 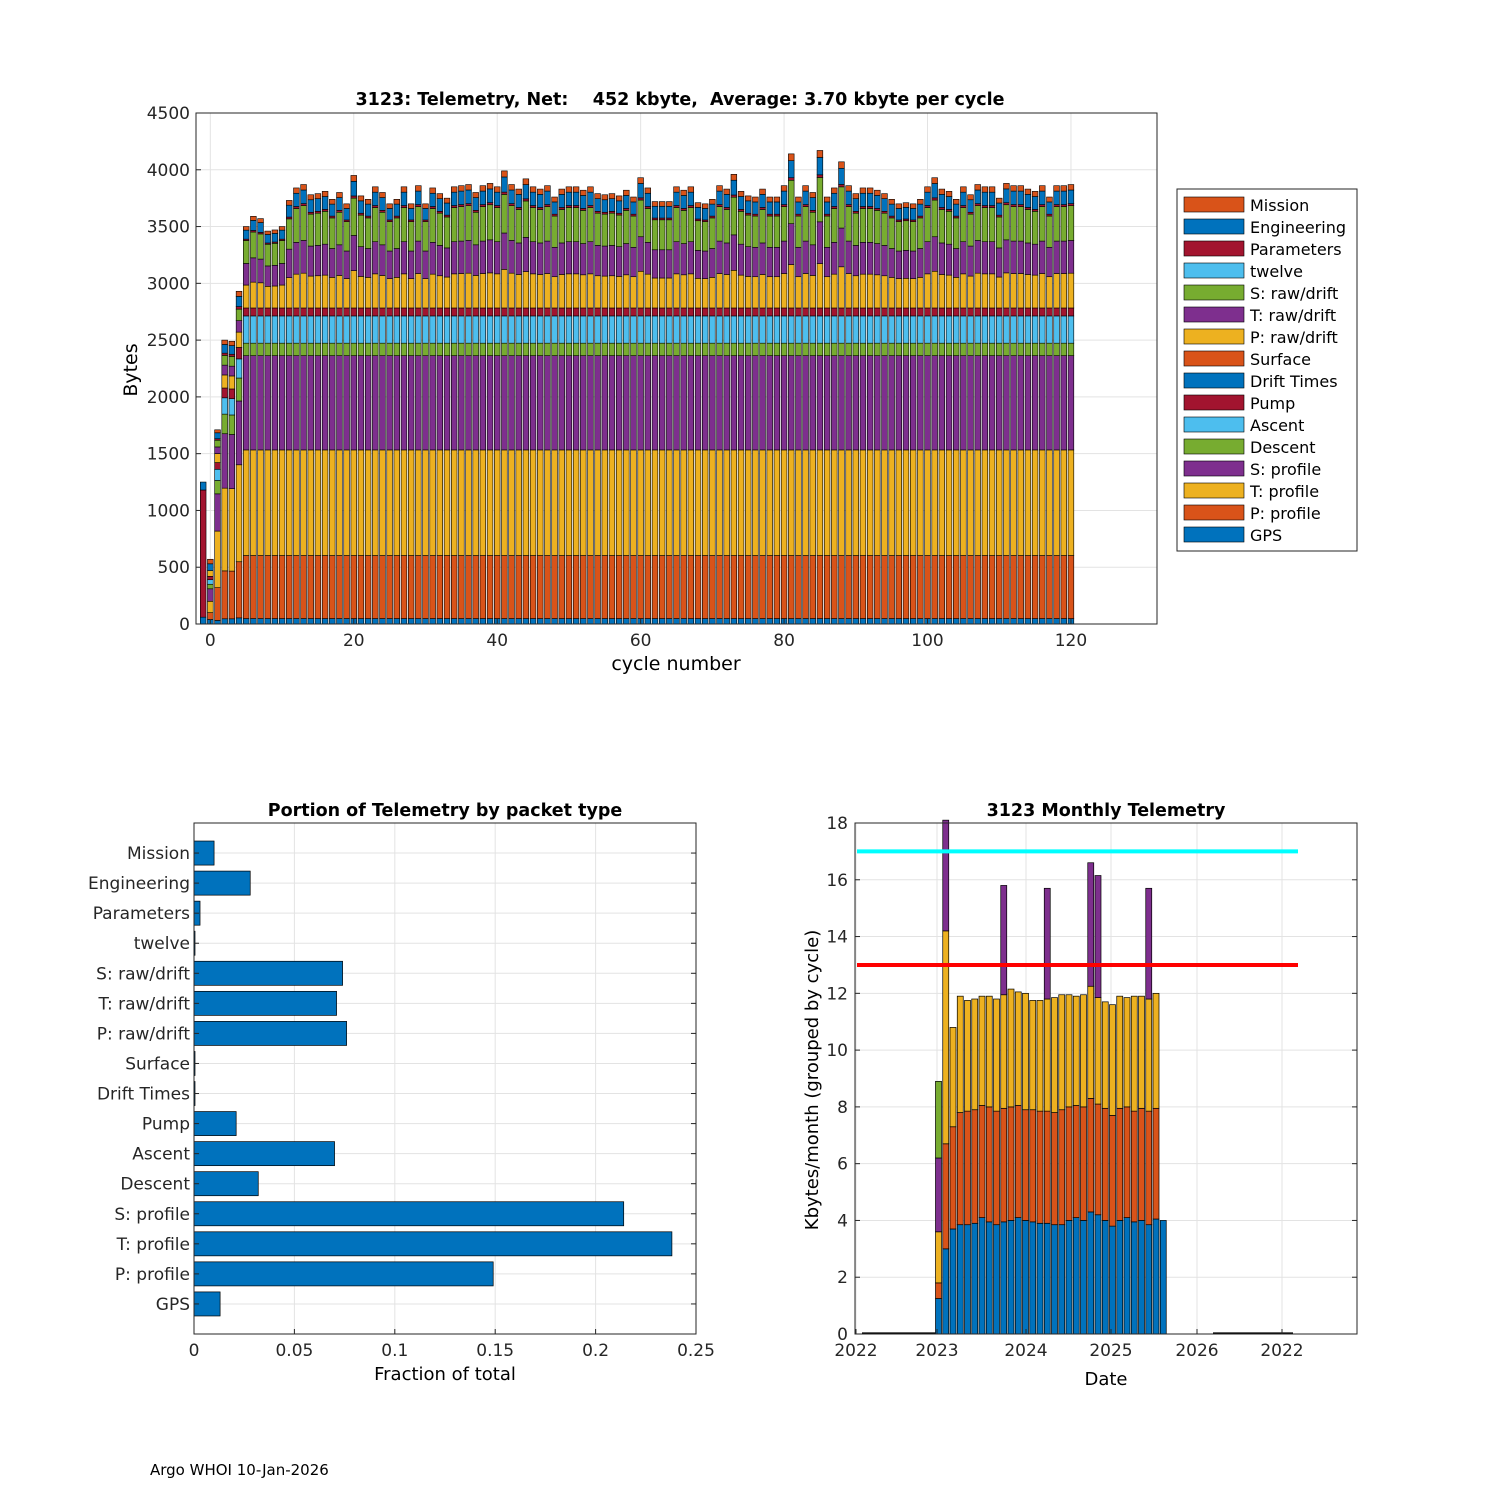 What do you see at coordinates (1077, 908) in the screenshot?
I see `monthly-chart-reference-lines` at bounding box center [1077, 908].